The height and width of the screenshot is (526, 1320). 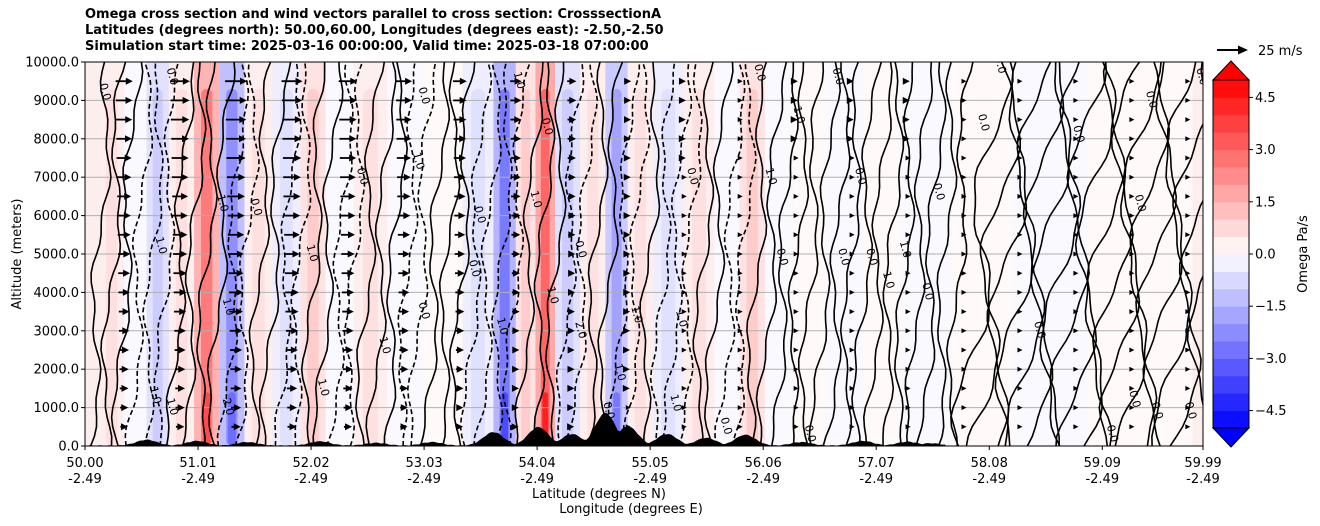 I want to click on x-tick-label-longitude: -2.49, so click(x=424, y=479).